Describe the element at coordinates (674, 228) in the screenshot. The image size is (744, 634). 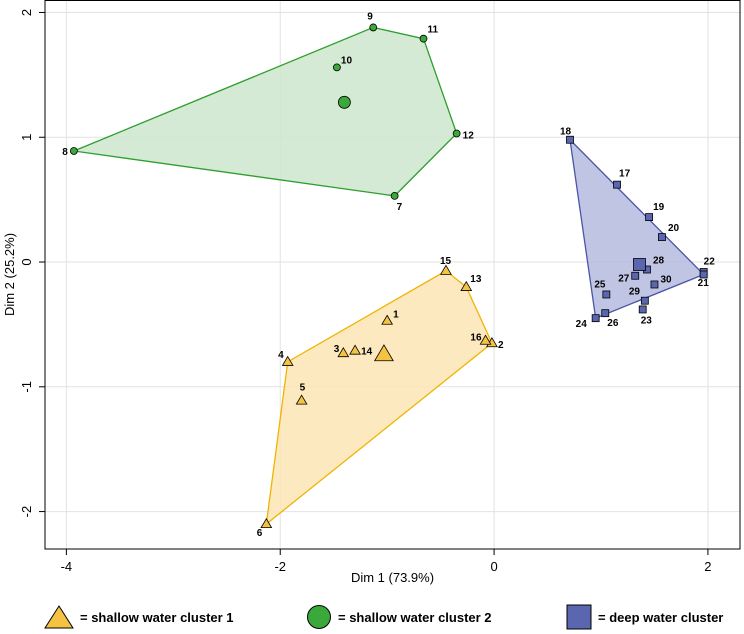
I see `point-label-20: 20` at that location.